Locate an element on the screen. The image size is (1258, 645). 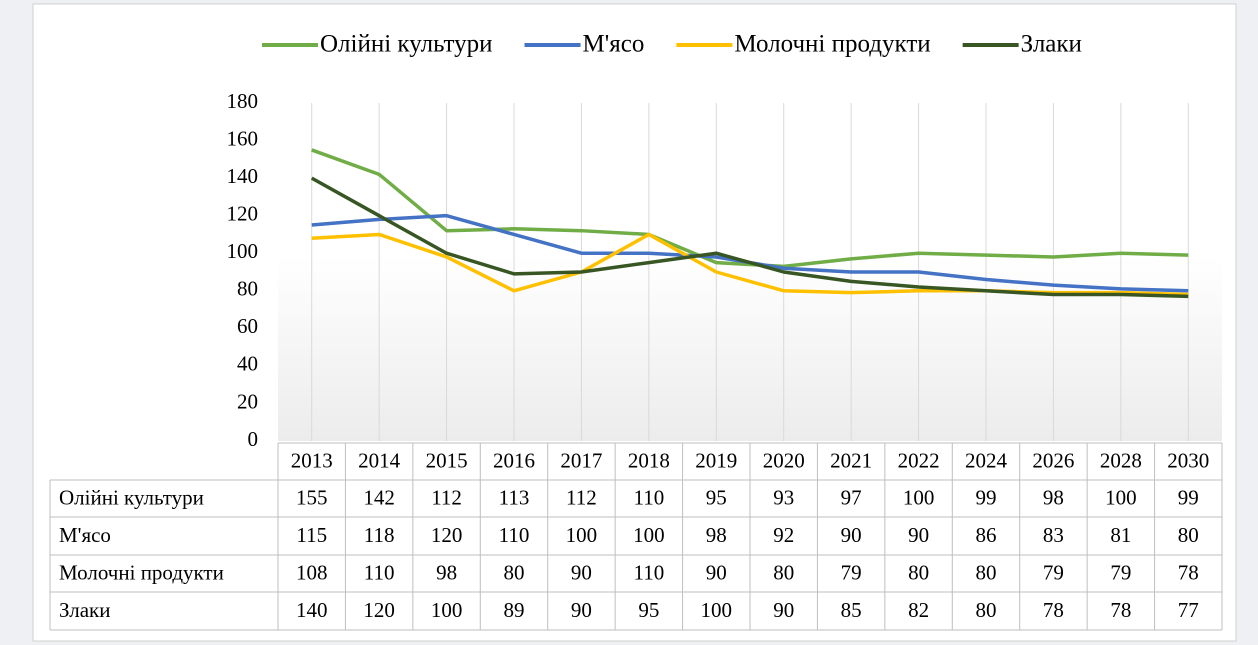
y-tick-label: 100 is located at coordinates (243, 251).